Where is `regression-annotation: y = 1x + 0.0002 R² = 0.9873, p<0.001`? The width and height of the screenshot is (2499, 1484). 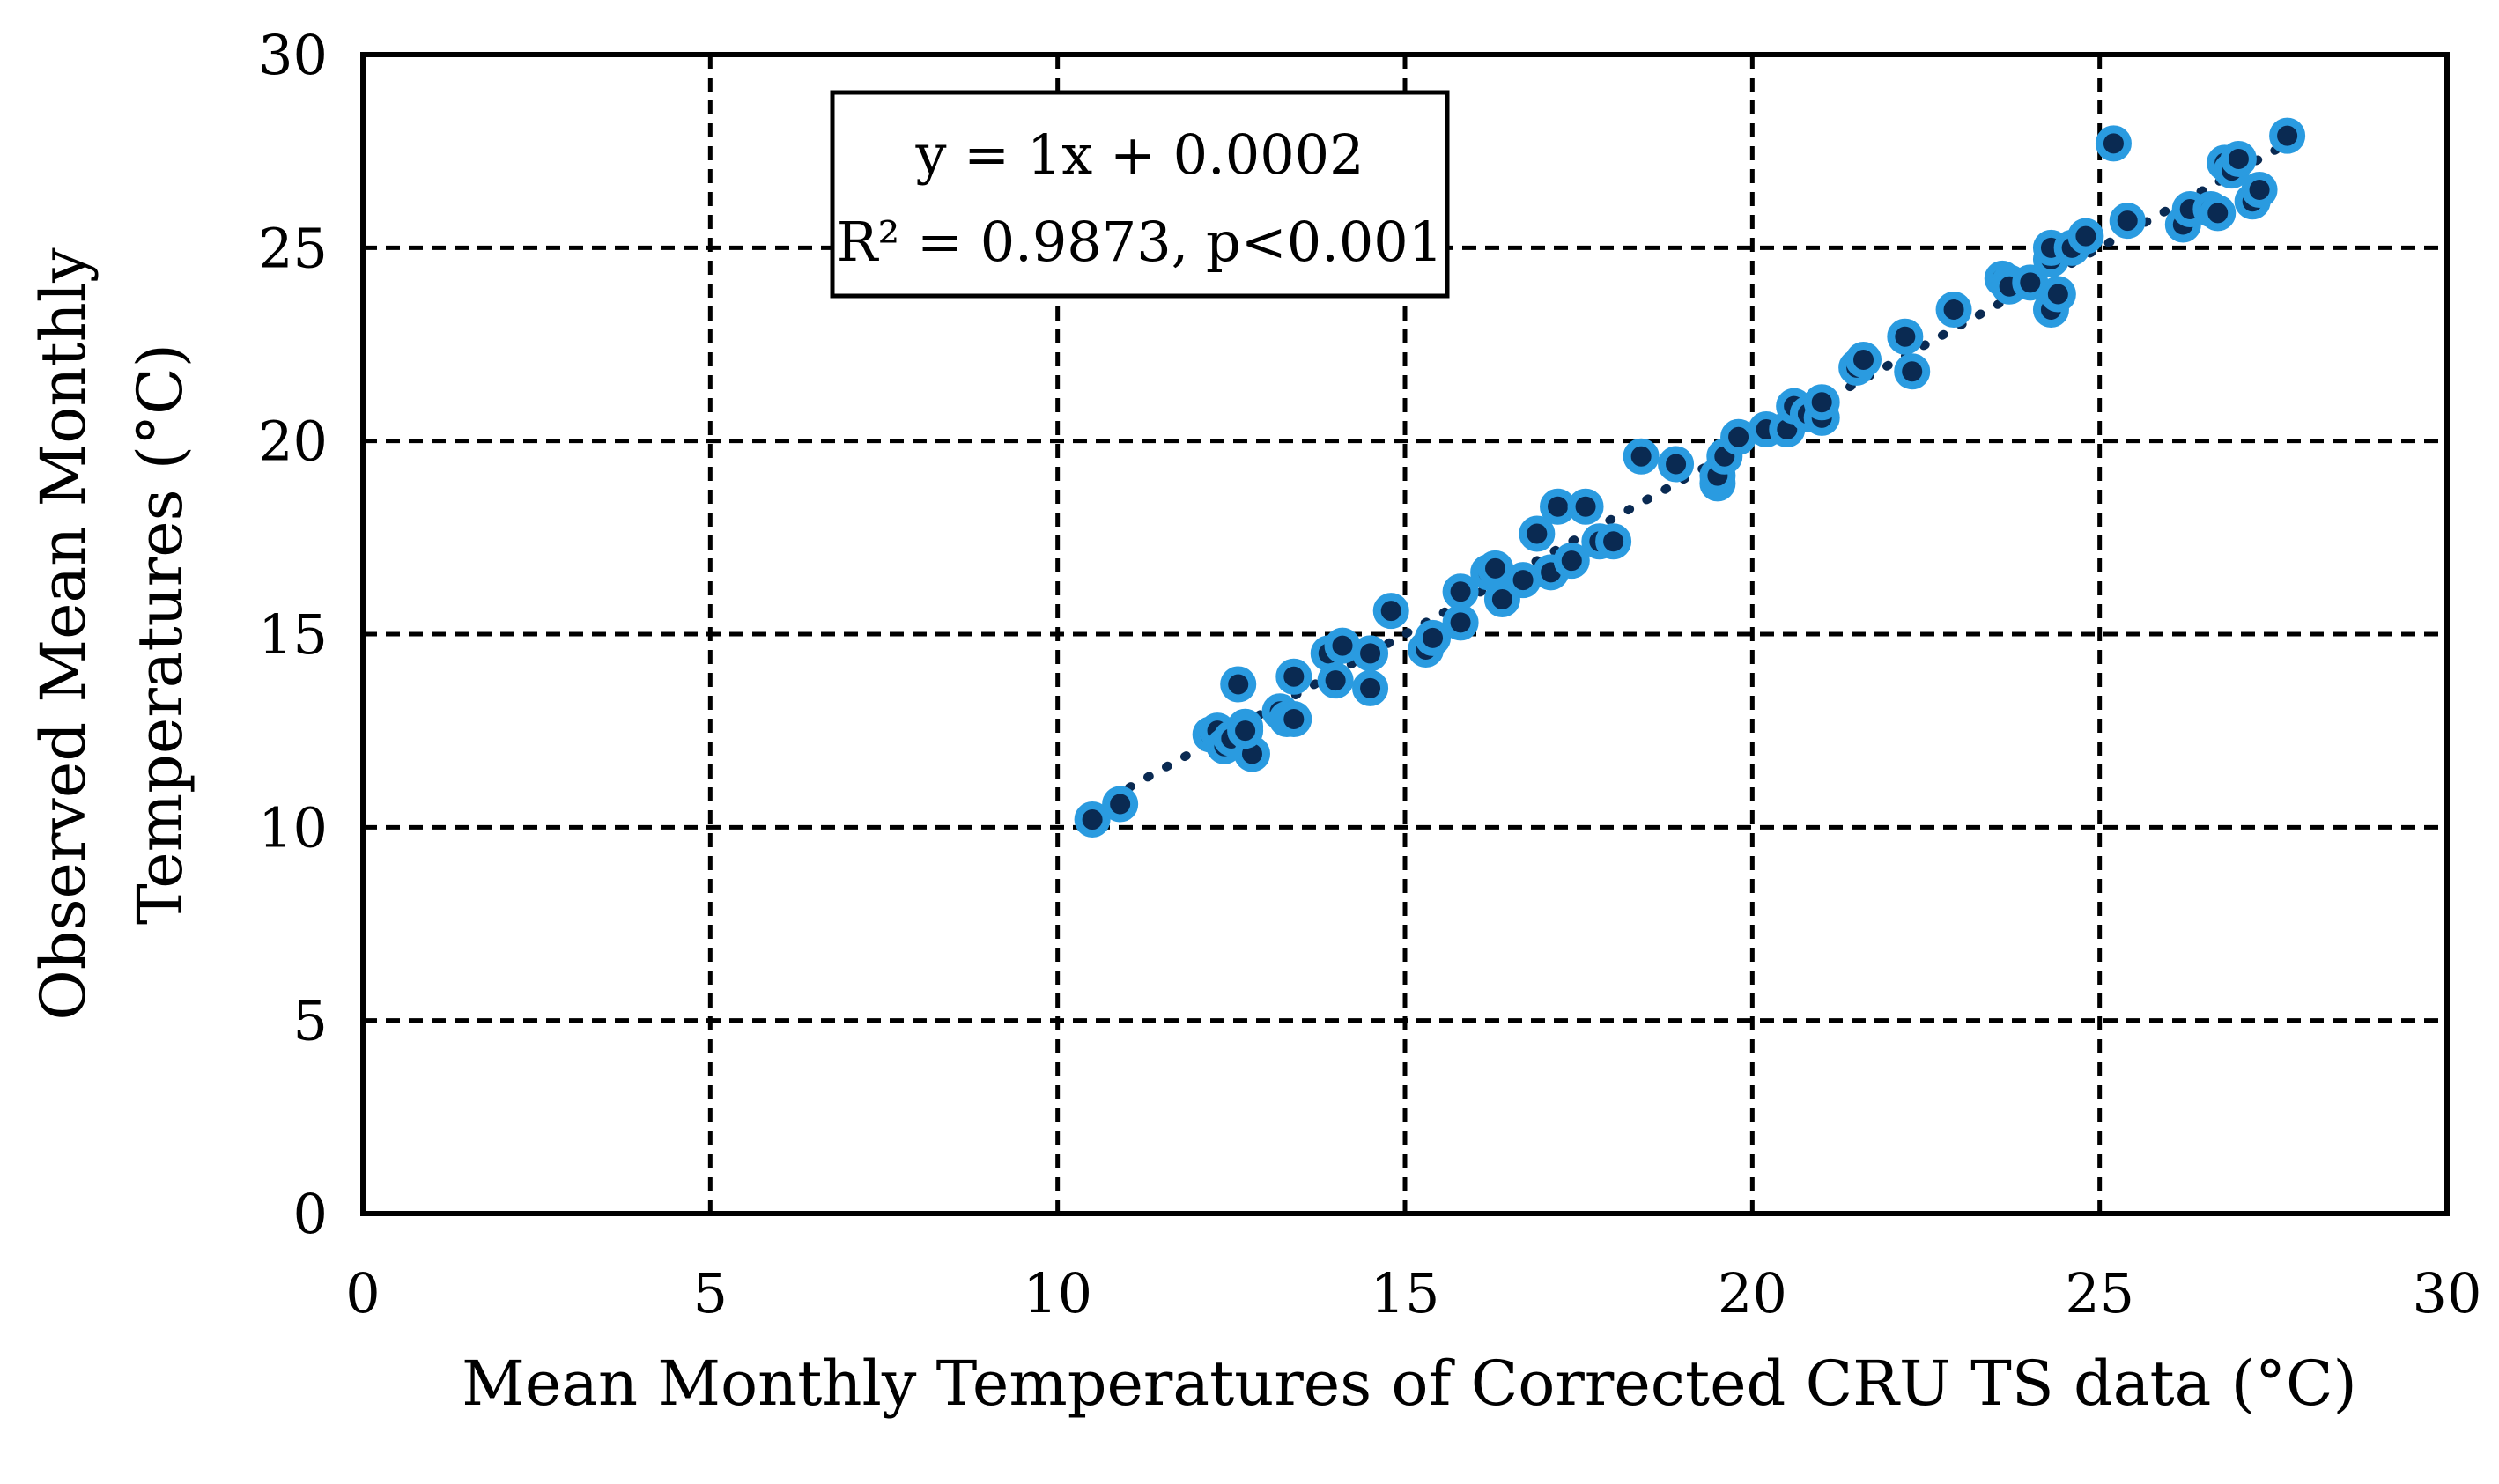
regression-annotation: y = 1x + 0.0002 R² = 0.9873, p<0.001 is located at coordinates (1140, 194).